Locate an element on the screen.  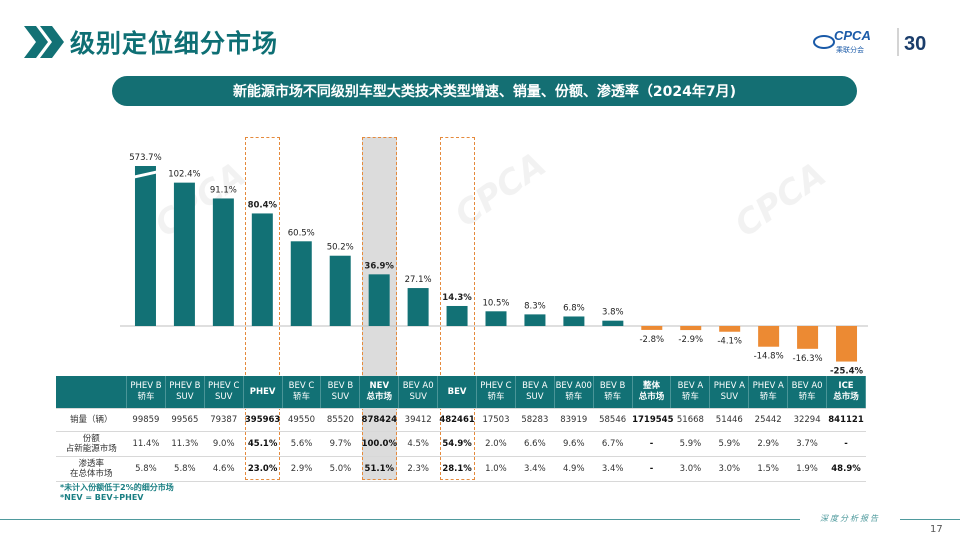
table-header-cell: PHEV A 轿车 is located at coordinates (768, 392).